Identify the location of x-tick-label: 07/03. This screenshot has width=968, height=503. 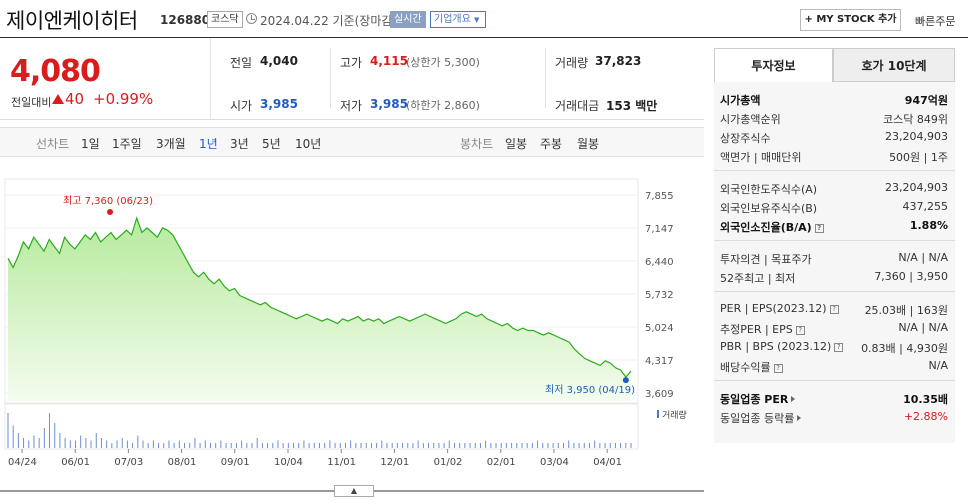
(128, 462).